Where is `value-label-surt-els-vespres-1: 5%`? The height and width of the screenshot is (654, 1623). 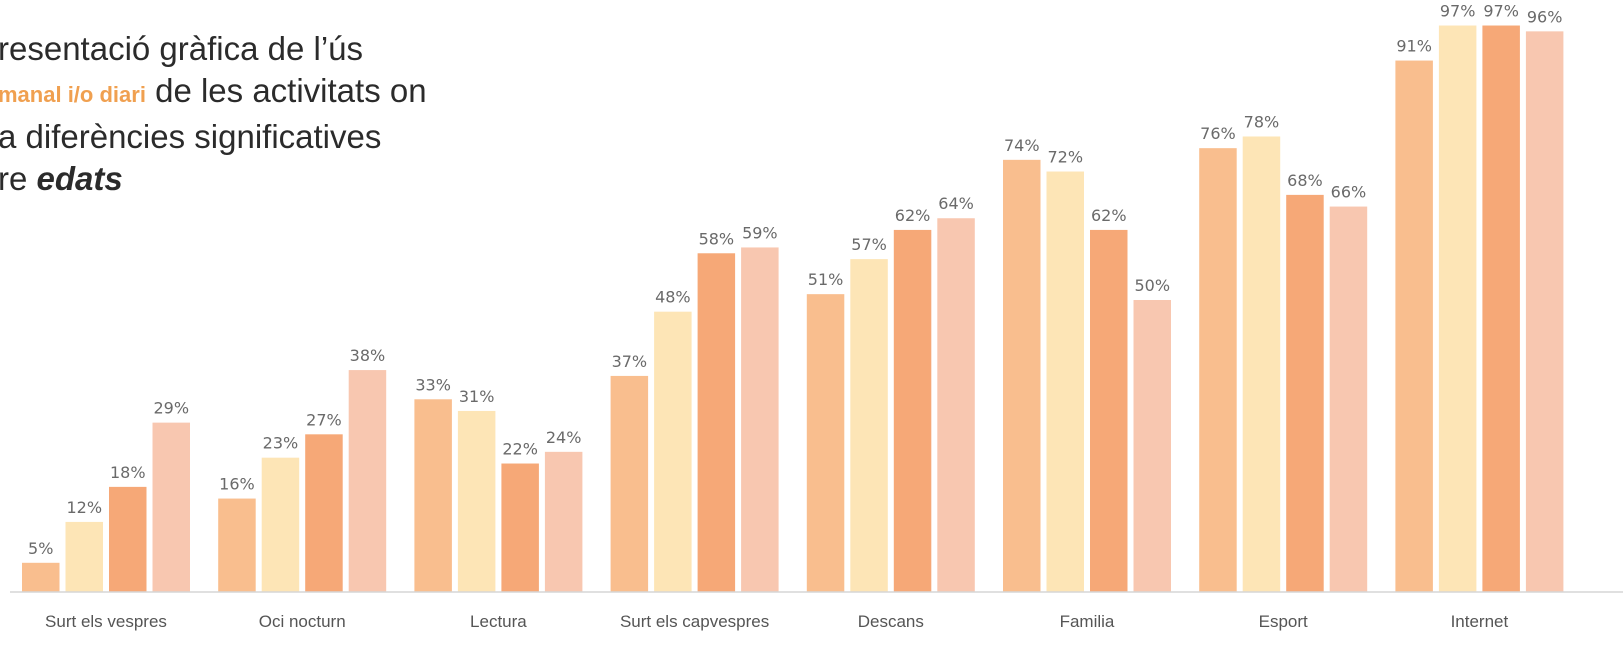 value-label-surt-els-vespres-1: 5% is located at coordinates (40, 548).